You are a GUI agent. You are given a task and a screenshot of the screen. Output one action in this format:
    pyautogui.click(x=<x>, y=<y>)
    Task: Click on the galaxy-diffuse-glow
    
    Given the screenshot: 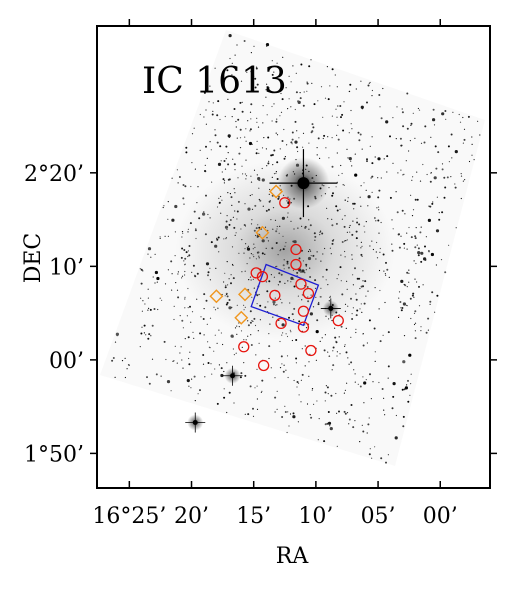 What is the action you would take?
    pyautogui.click(x=285, y=250)
    